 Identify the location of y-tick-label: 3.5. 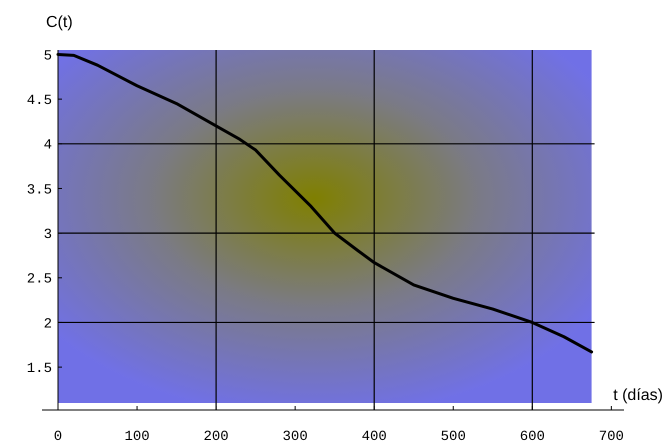
(39, 190).